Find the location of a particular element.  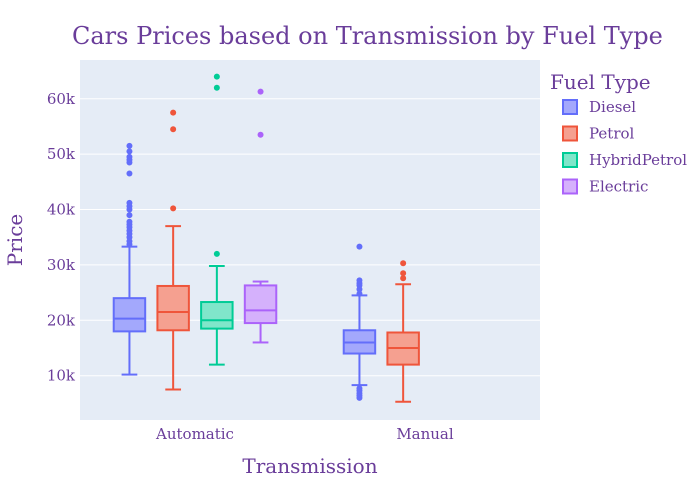

legend-item-diesel: Diesel is located at coordinates (599, 107).